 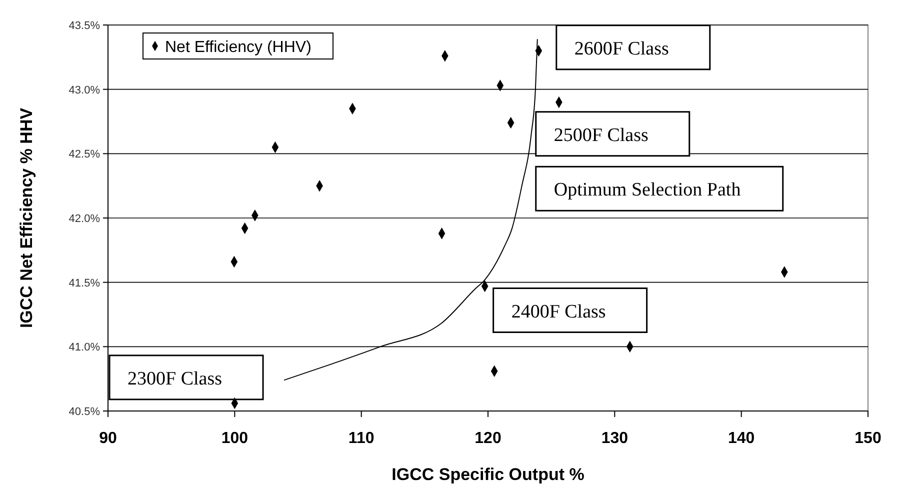 I want to click on x-tick-label: 90, so click(x=108, y=438).